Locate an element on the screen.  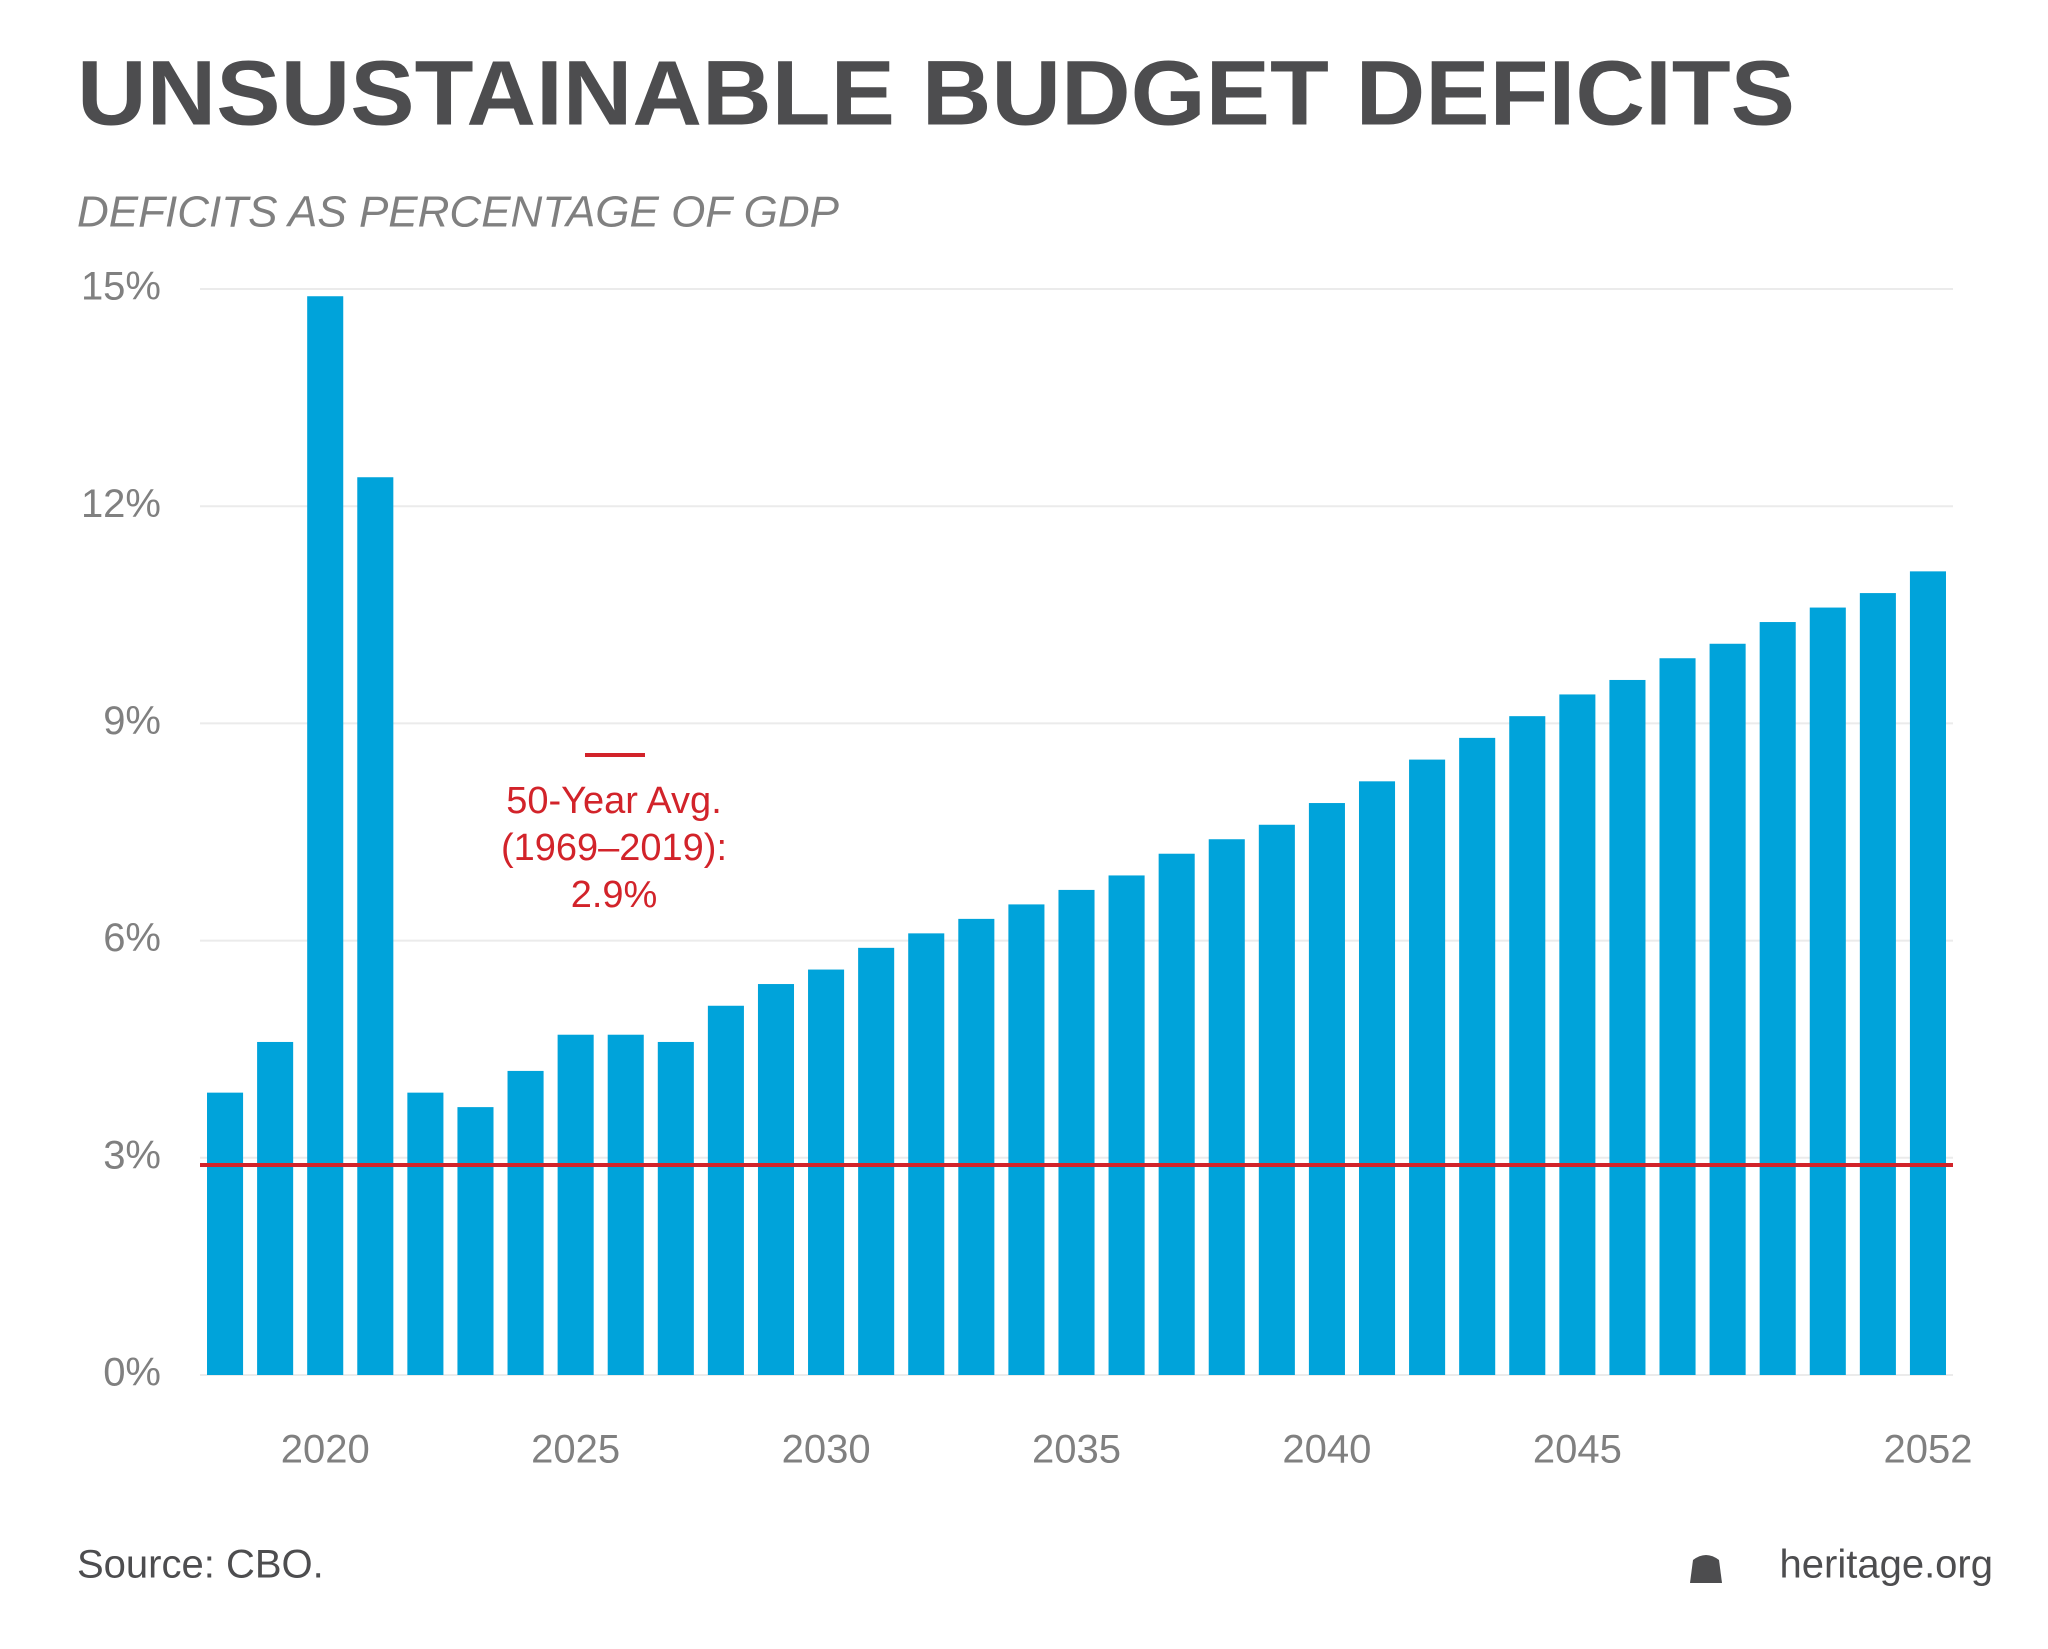
reference-label: 2.9% is located at coordinates (614, 895).